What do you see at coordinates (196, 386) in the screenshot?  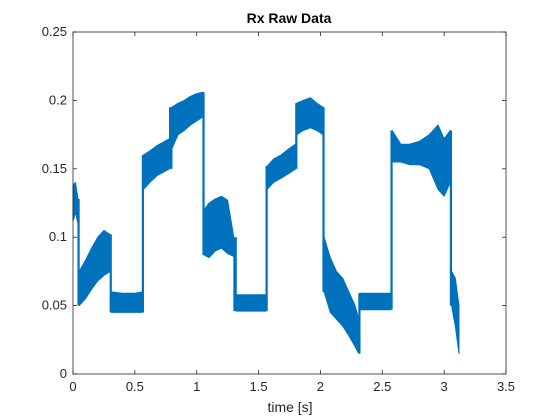 I see `x-tick-label: 1` at bounding box center [196, 386].